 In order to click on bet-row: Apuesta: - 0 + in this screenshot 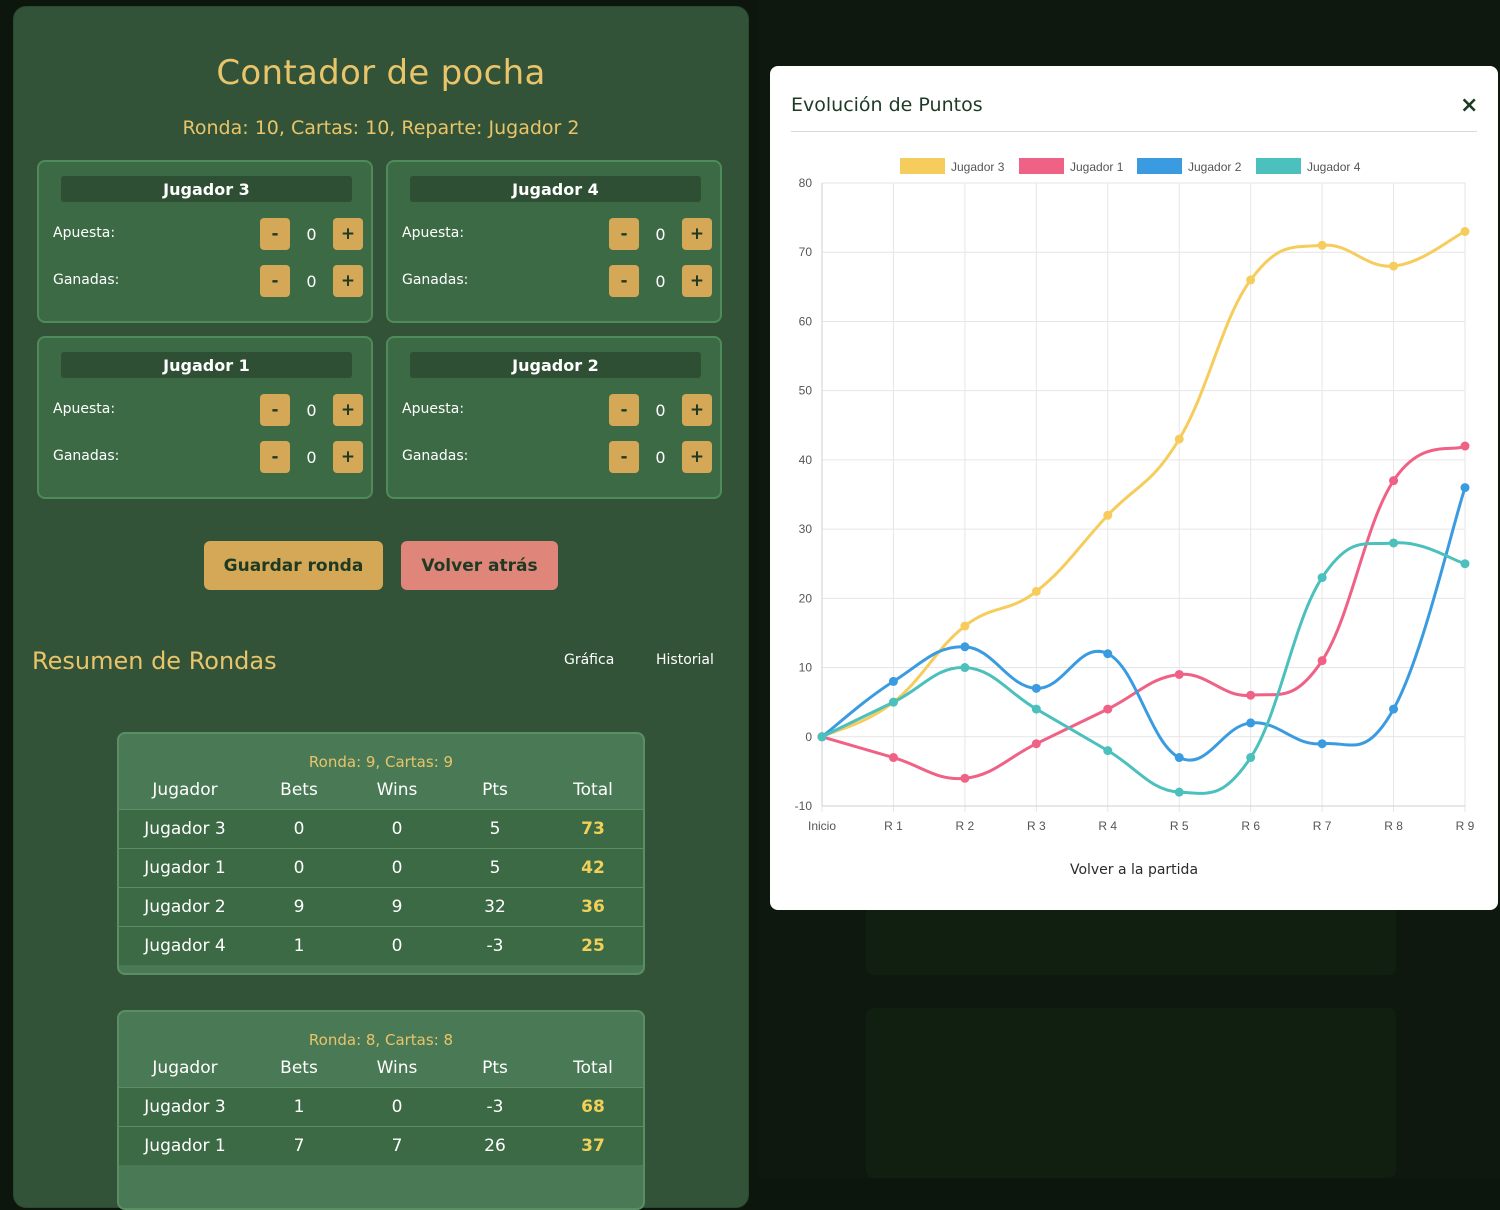, I will do `click(557, 410)`.